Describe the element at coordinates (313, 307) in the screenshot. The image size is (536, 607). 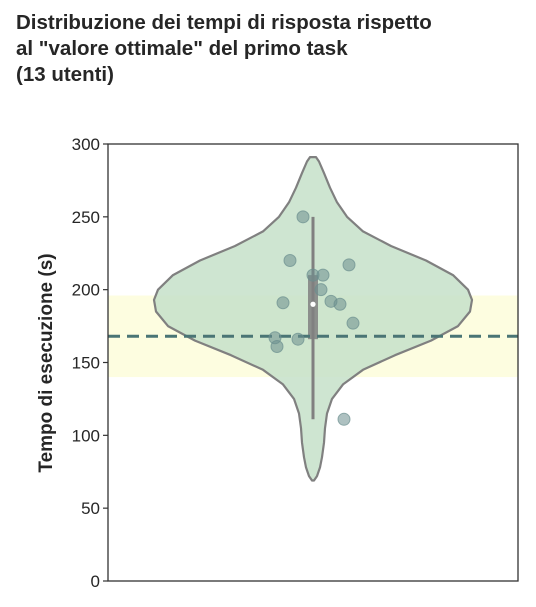
I see `iqr-box` at that location.